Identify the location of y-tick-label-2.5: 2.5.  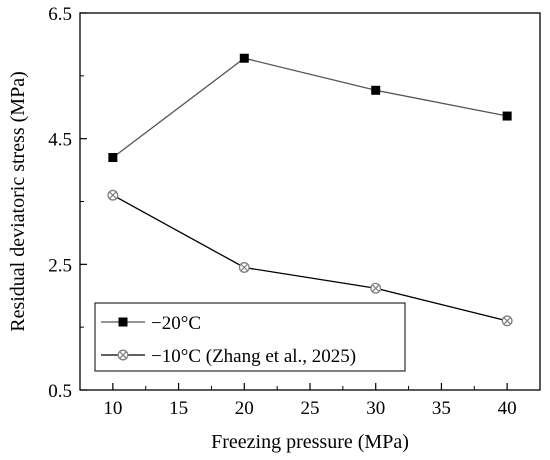
(60, 265).